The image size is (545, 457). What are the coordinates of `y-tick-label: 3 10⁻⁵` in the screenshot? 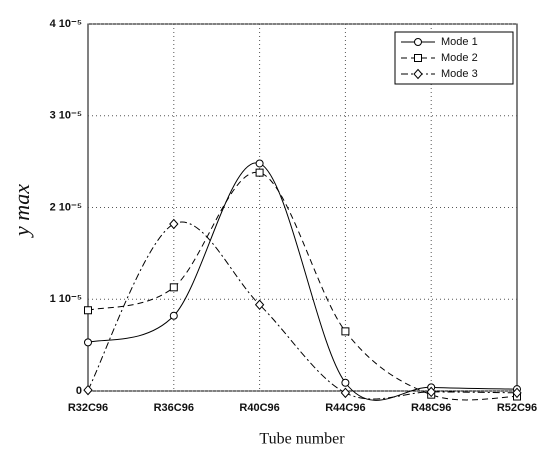 It's located at (66, 116).